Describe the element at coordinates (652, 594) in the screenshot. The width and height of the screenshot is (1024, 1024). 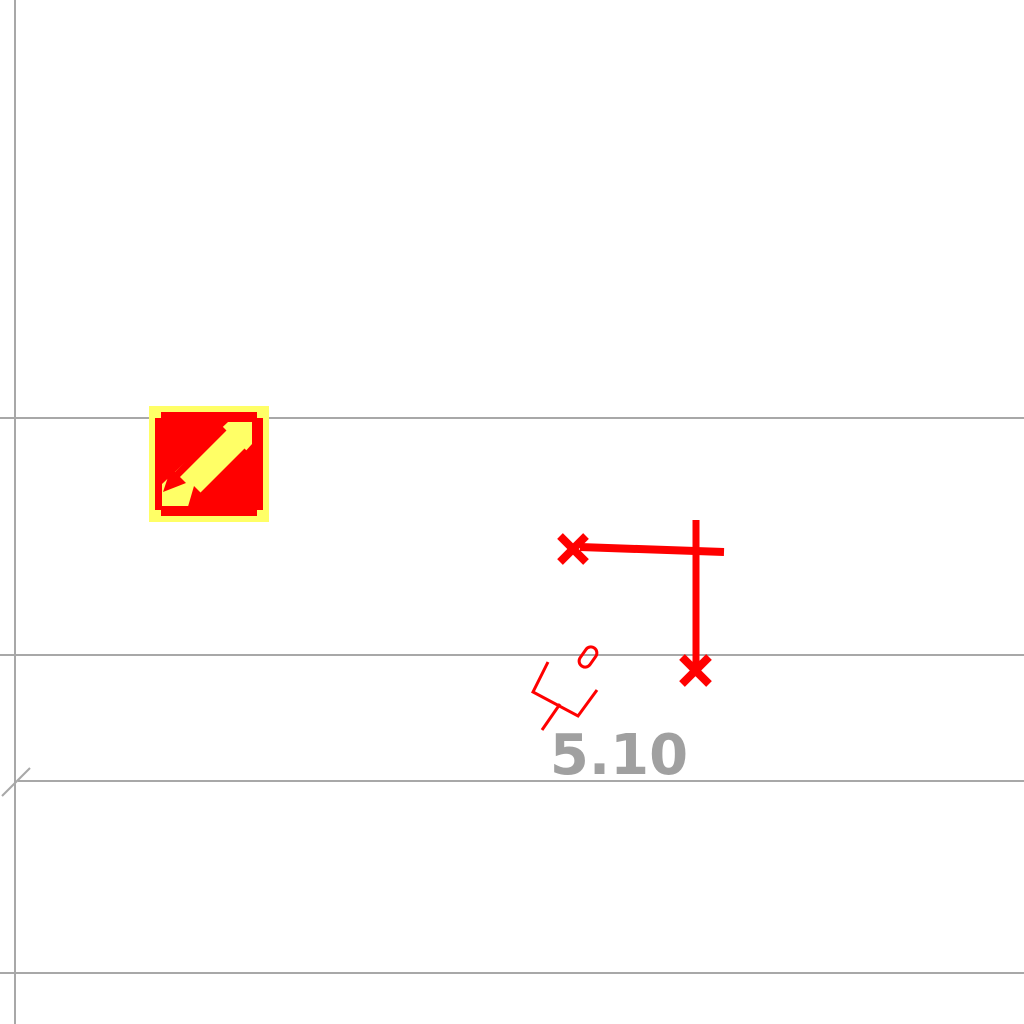
I see `red-track-lines` at that location.